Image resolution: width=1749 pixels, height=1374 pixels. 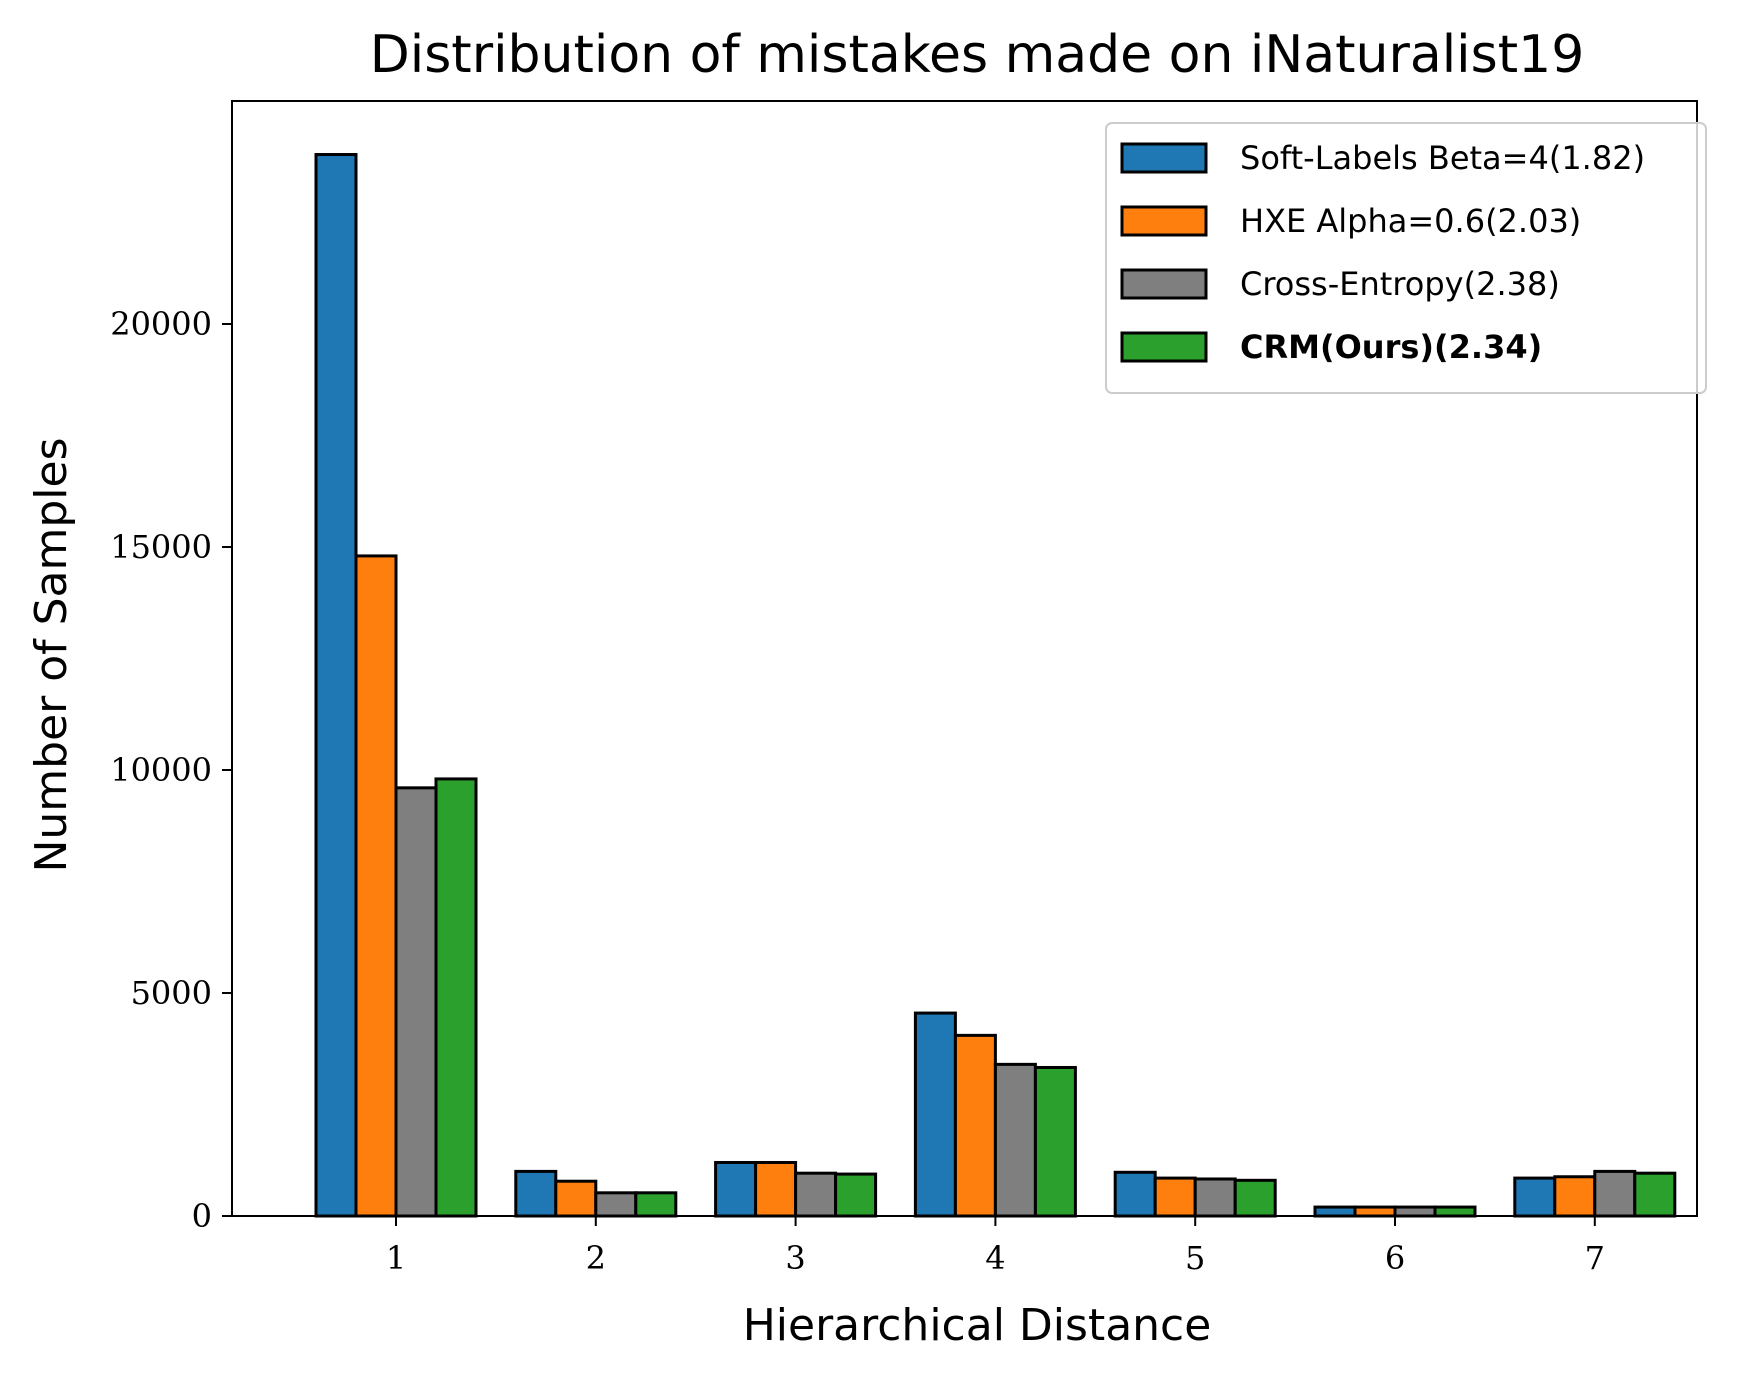 What do you see at coordinates (396, 1258) in the screenshot?
I see `x-tick-label: 1` at bounding box center [396, 1258].